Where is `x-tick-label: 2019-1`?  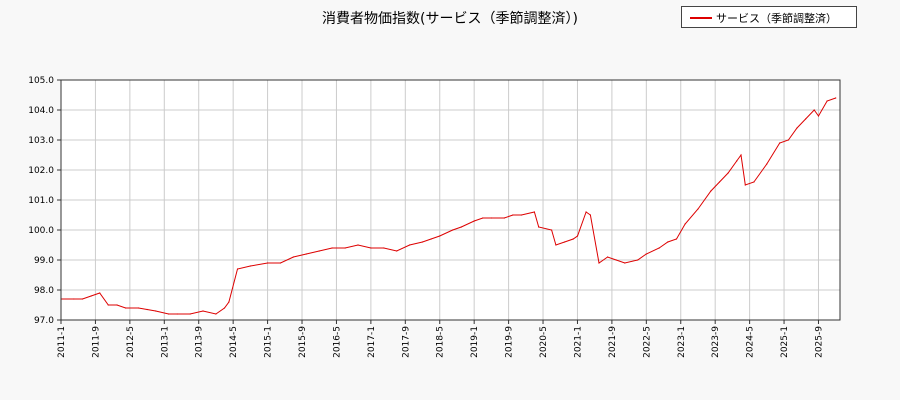
x-tick-label: 2019-1 is located at coordinates (475, 342).